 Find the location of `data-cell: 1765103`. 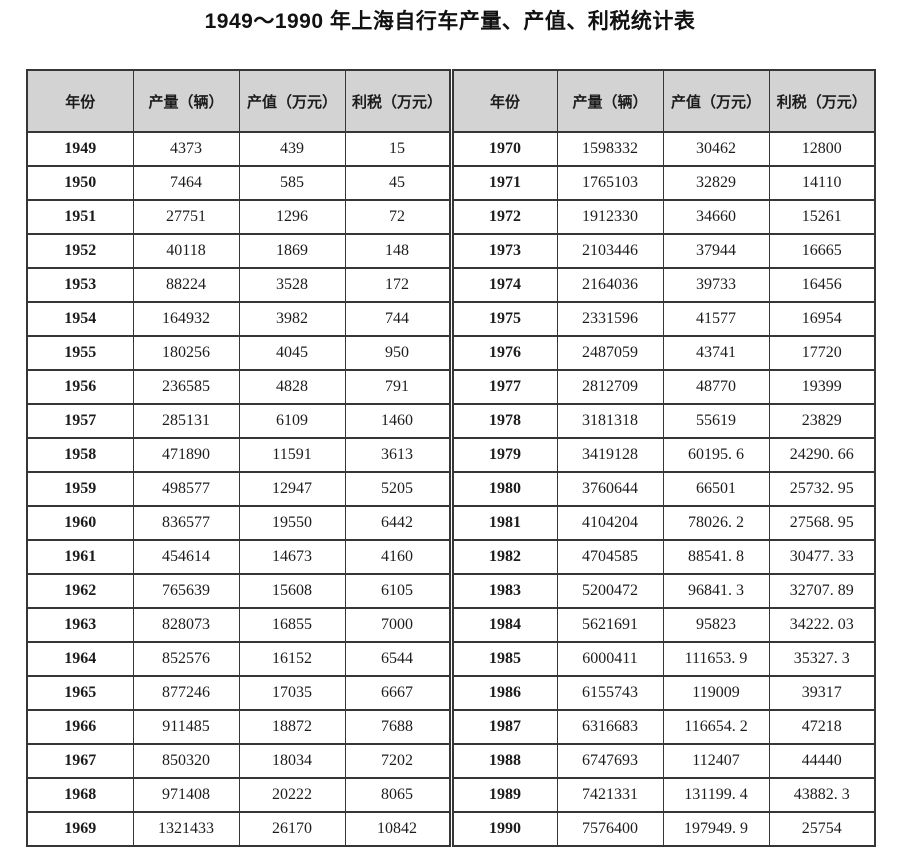

data-cell: 1765103 is located at coordinates (610, 183).